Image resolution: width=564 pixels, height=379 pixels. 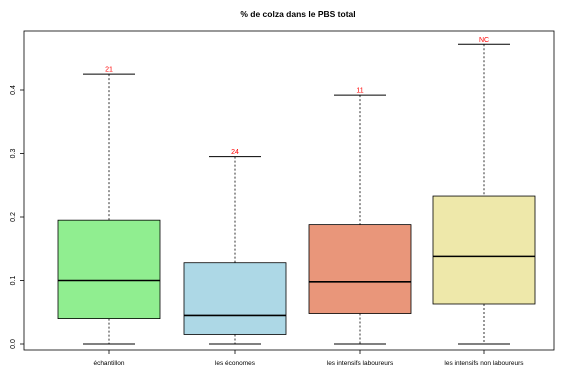 What do you see at coordinates (484, 363) in the screenshot?
I see `x-category-label: les intensifs non laboureurs` at bounding box center [484, 363].